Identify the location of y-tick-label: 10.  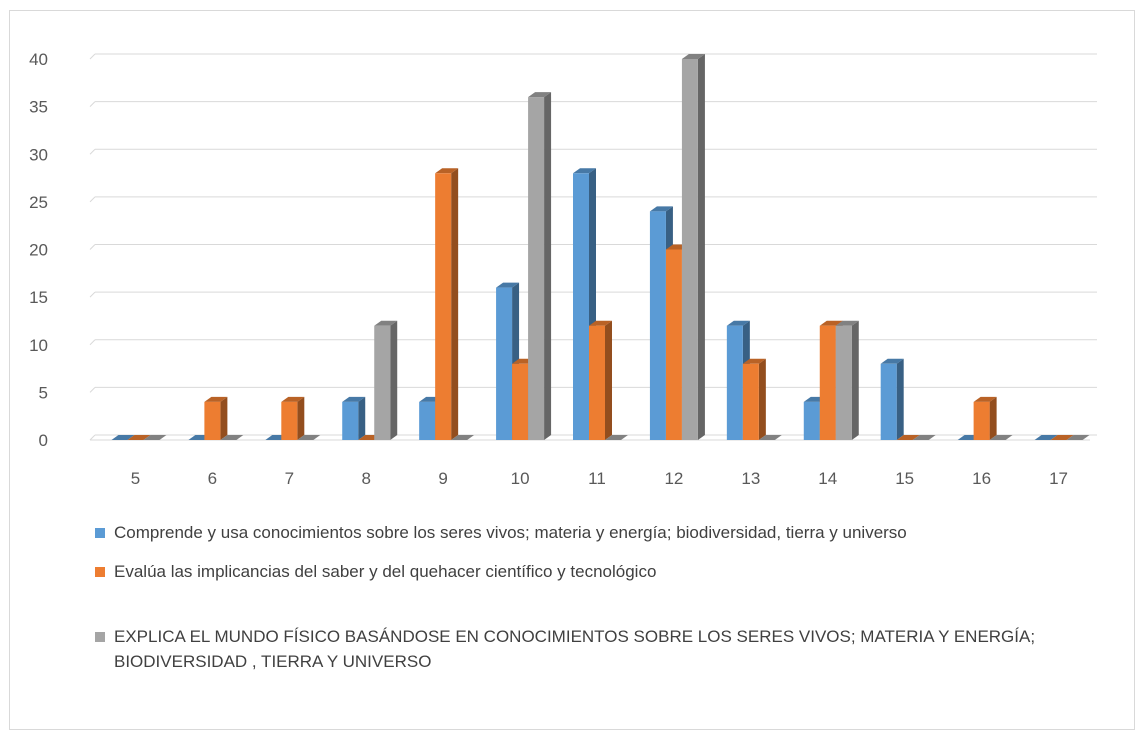
(38, 345).